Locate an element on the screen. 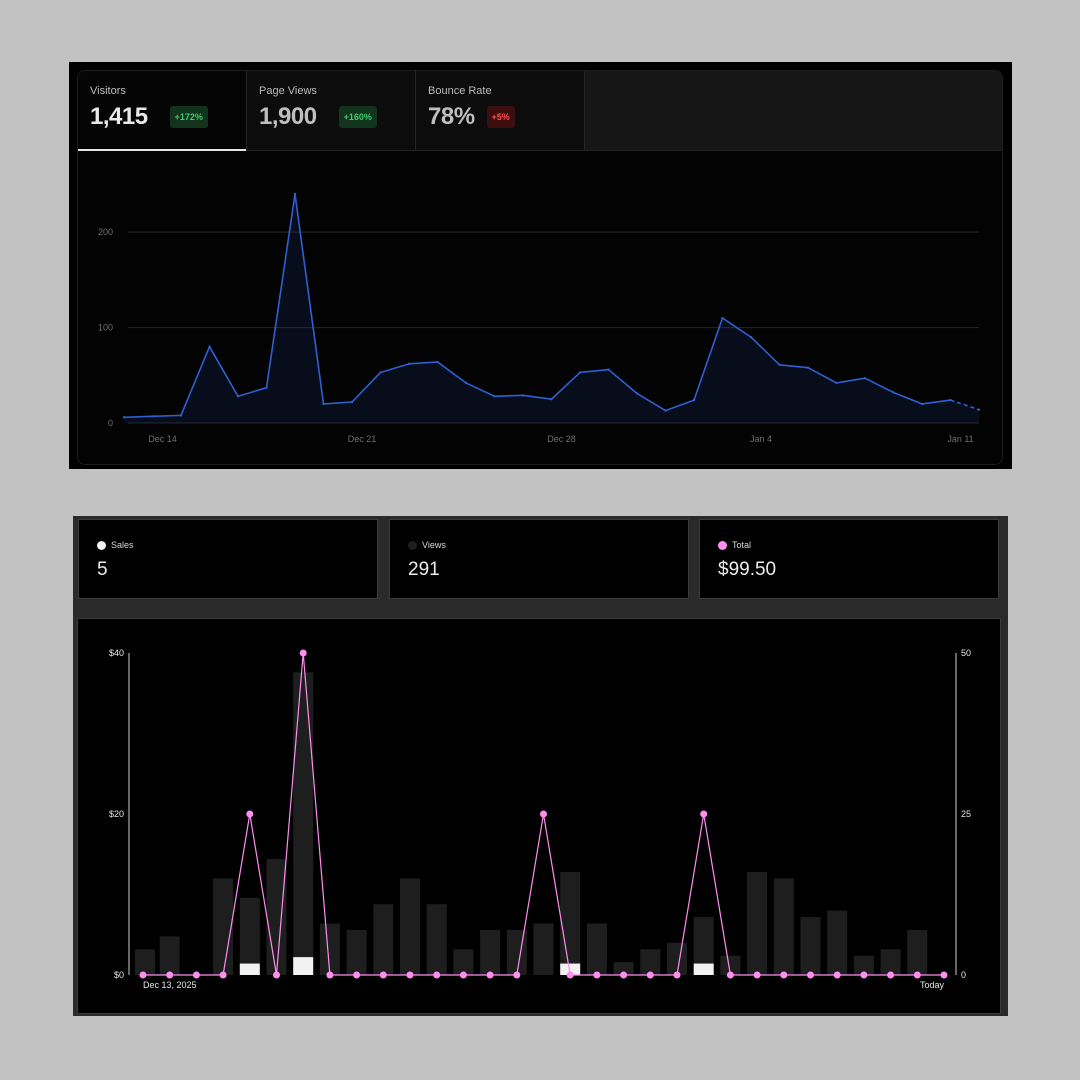 This screenshot has height=1080, width=1080. y-left-tick-label: $40 is located at coordinates (116, 653).